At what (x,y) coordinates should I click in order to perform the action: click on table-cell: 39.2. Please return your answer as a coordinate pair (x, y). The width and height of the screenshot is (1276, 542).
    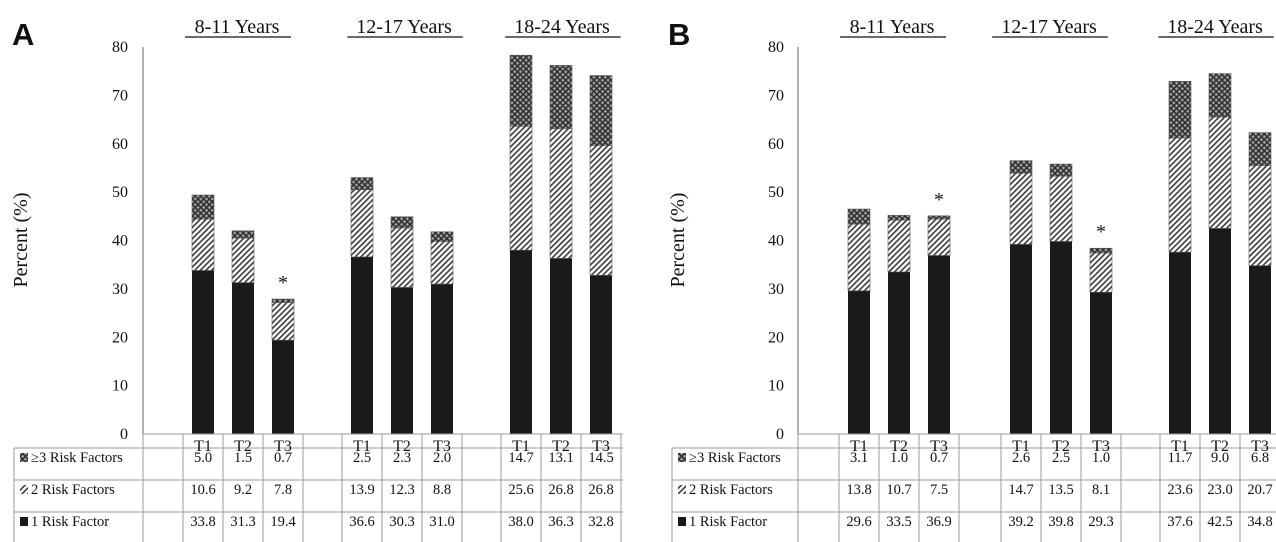
    Looking at the image, I should click on (1020, 522).